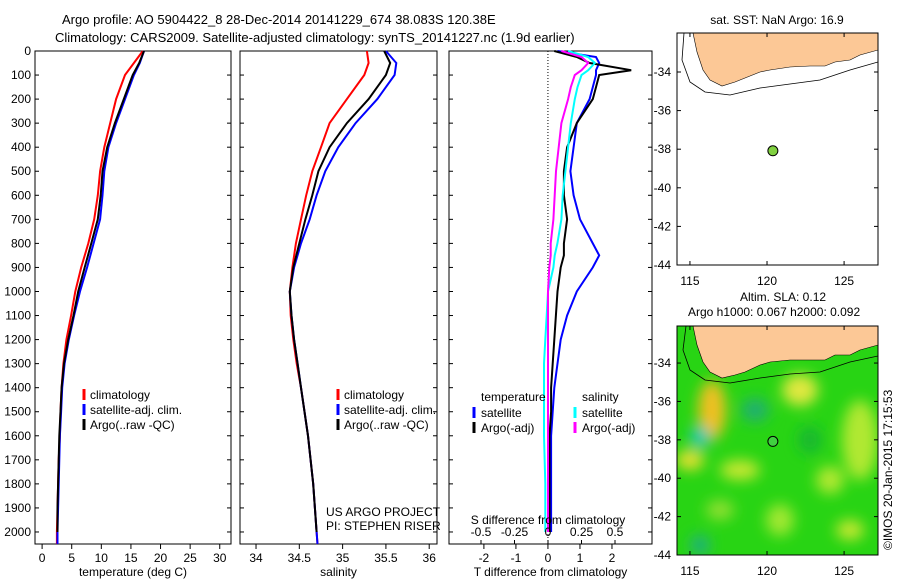 The height and width of the screenshot is (580, 900). What do you see at coordinates (689, 571) in the screenshot?
I see `sla-map-xtick-label: 115` at bounding box center [689, 571].